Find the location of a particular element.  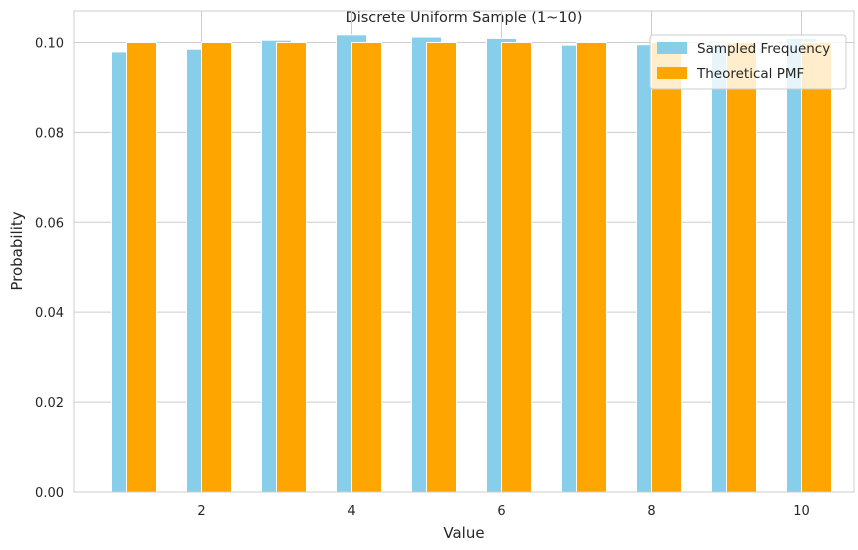

y-tick-label: 0.08 is located at coordinates (49, 133).